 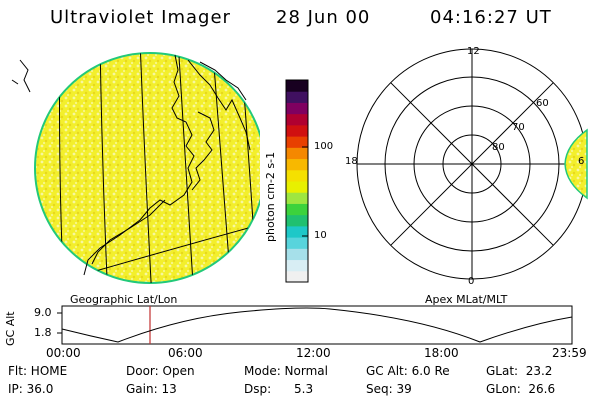 I want to click on altitude-ytick-9: 9.0, so click(x=43, y=312).